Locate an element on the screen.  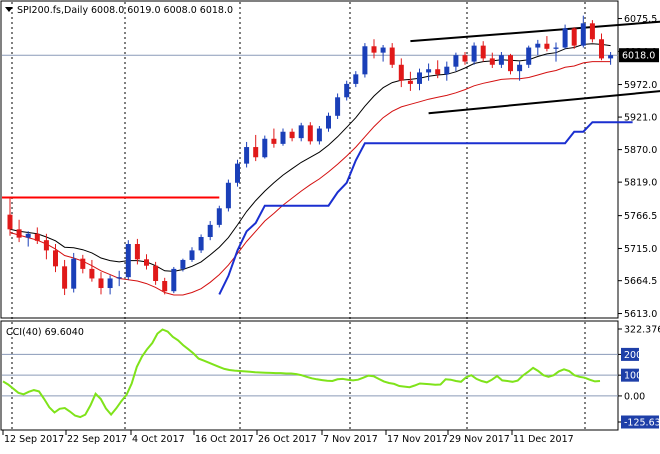
price-tag-box is located at coordinates (639, 55).